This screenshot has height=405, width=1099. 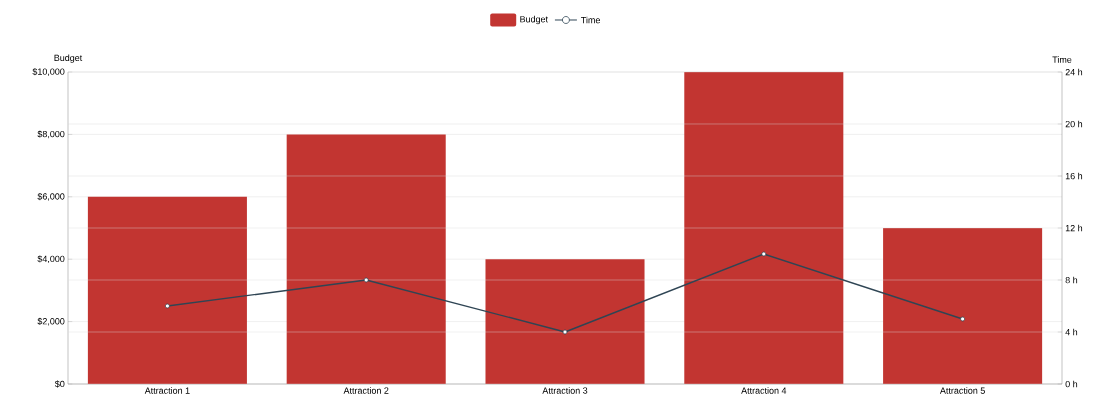 What do you see at coordinates (51, 196) in the screenshot?
I see `y-tick-label: $6,000` at bounding box center [51, 196].